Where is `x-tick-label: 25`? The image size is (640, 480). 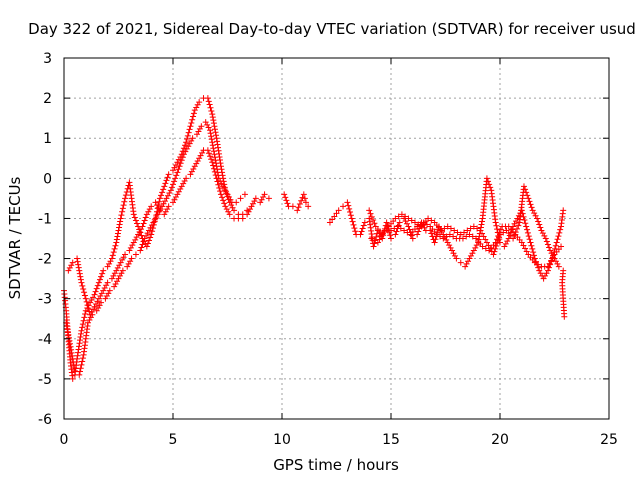
x-tick-label: 25 is located at coordinates (609, 440).